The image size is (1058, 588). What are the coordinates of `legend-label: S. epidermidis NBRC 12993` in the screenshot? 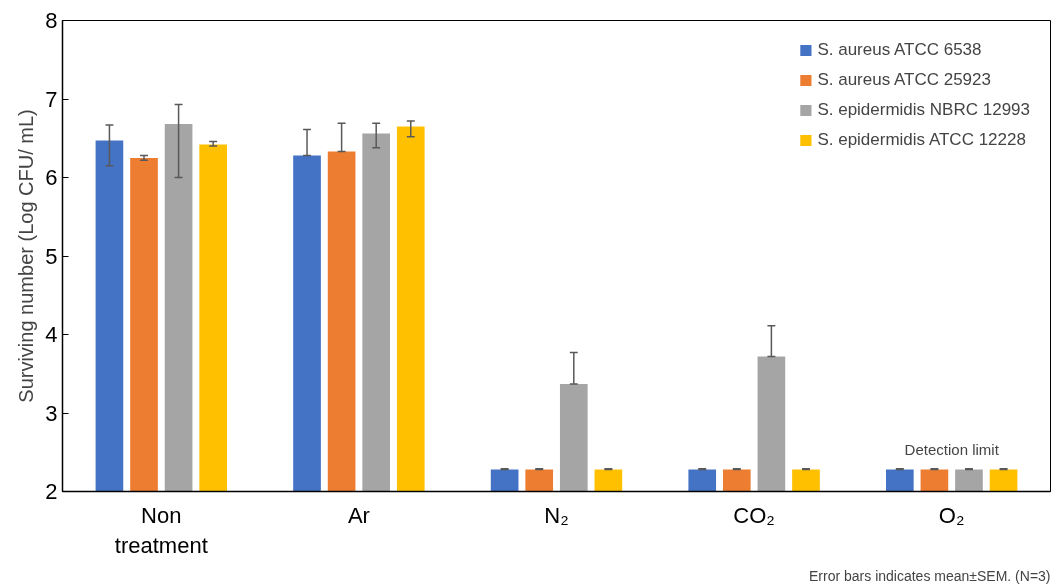 It's located at (923, 110).